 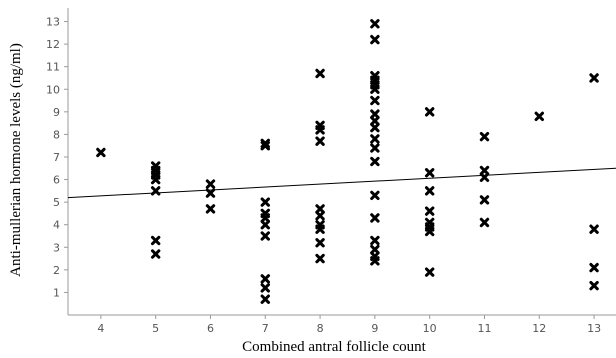 I want to click on x-tick-label: 7, so click(x=265, y=328).